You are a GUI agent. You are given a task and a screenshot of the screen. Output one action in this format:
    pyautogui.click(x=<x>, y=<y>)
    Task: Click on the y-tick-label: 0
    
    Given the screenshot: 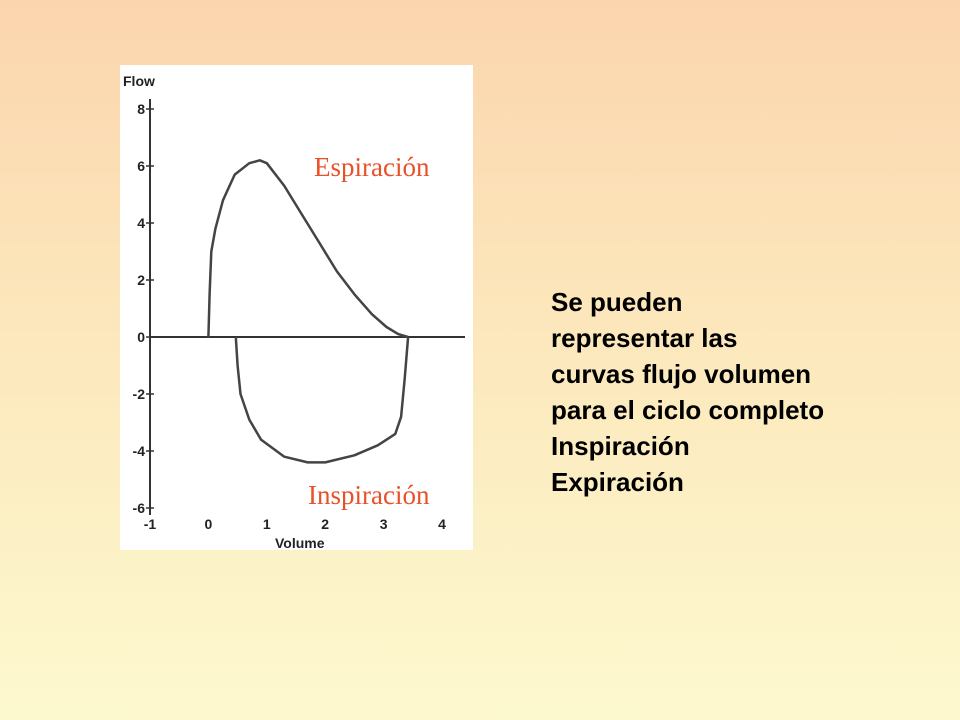 What is the action you would take?
    pyautogui.click(x=141, y=337)
    